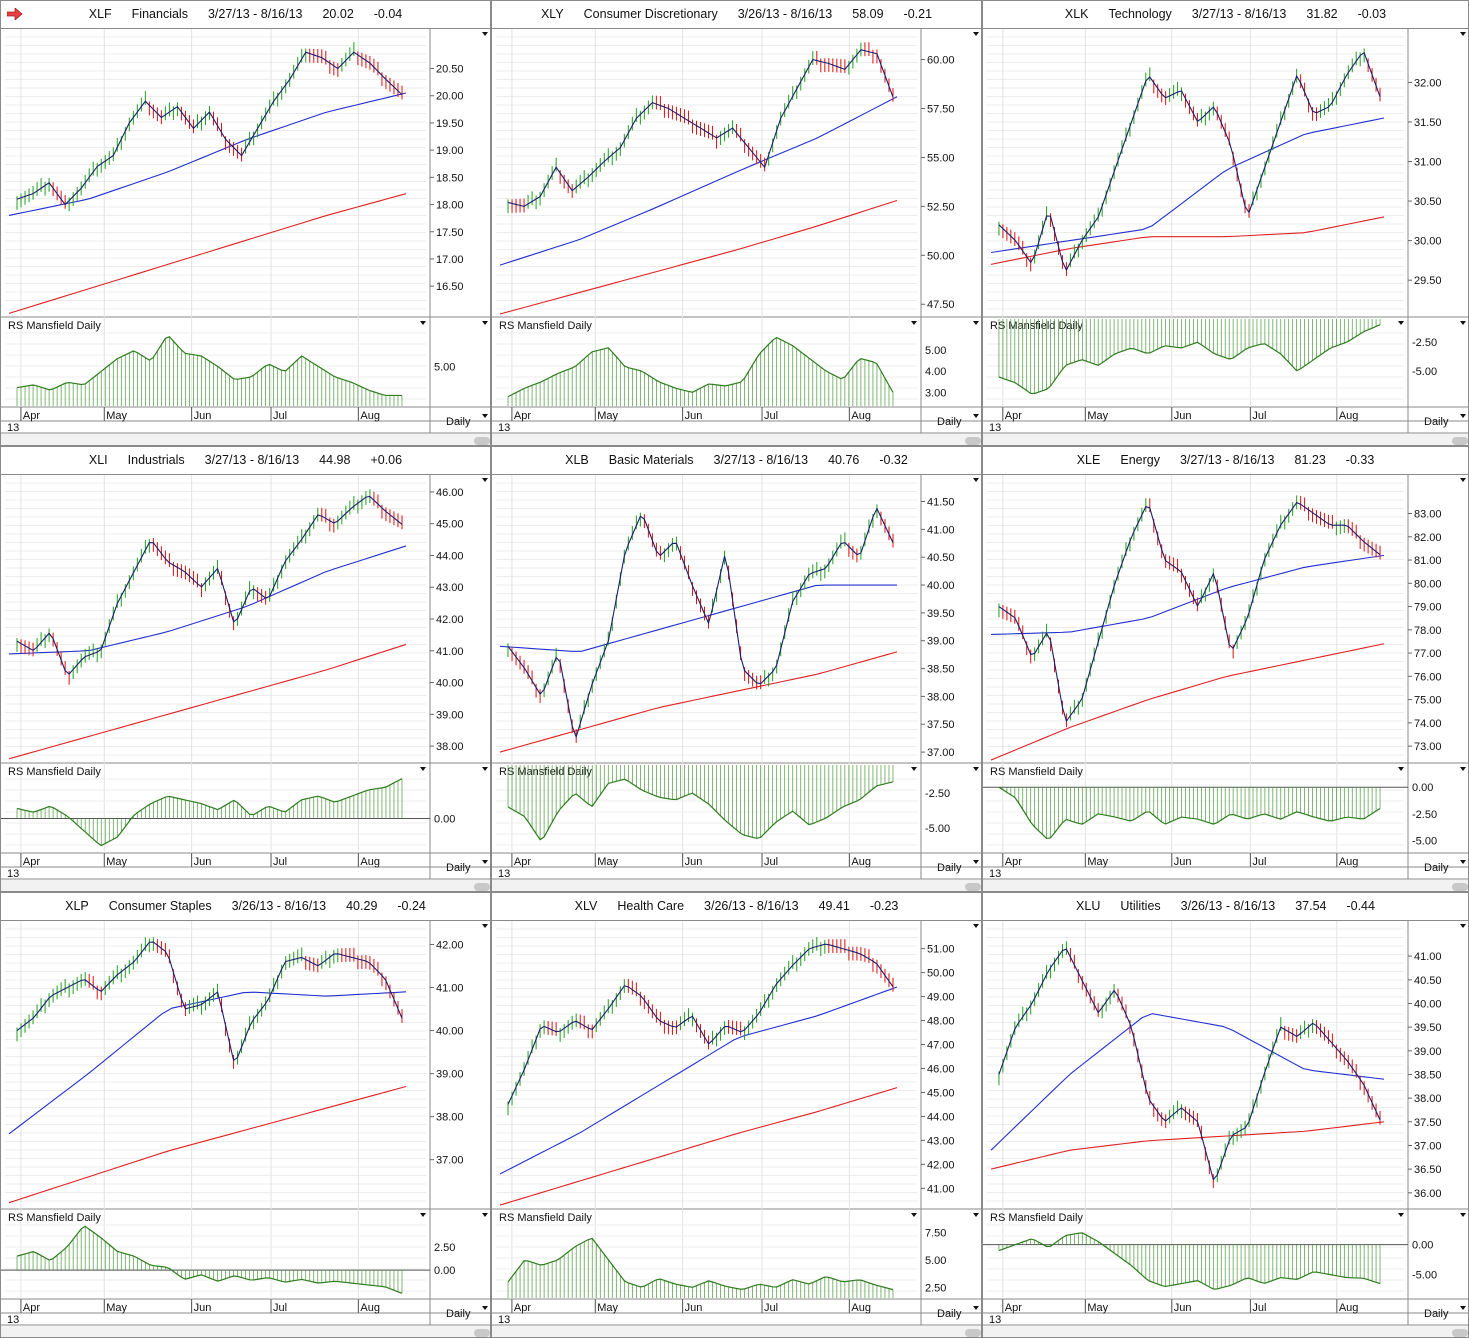  What do you see at coordinates (861, 1308) in the screenshot?
I see `month-label: Aug` at bounding box center [861, 1308].